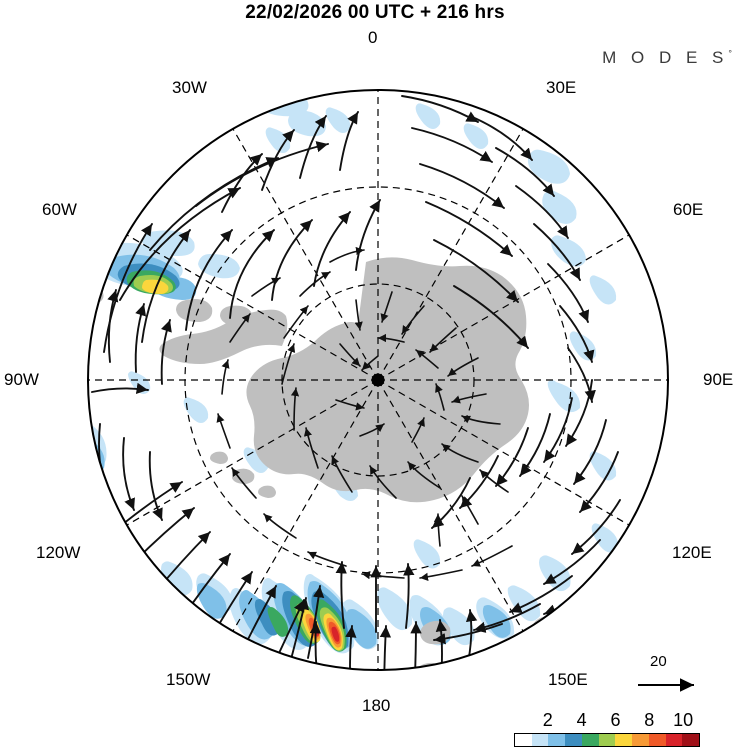  I want to click on lon-label-90E: 90E, so click(718, 379).